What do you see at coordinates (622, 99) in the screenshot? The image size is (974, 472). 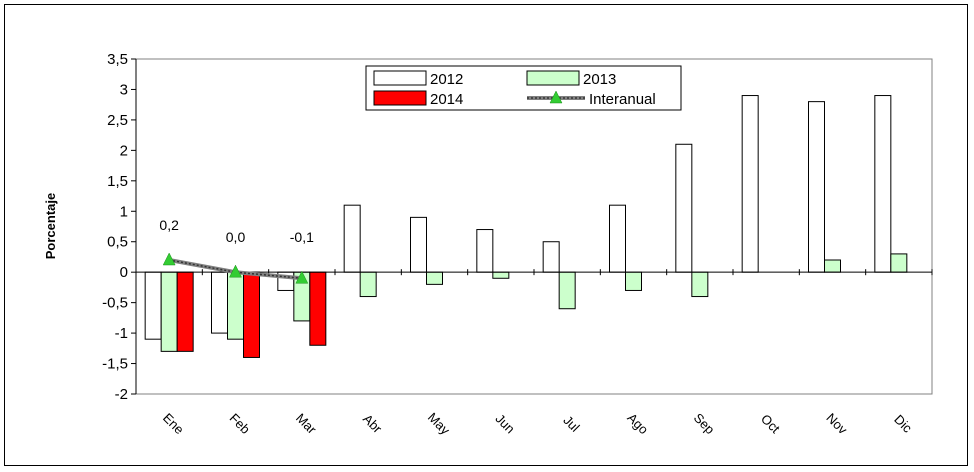 I see `legend-label-Interanual: Interanual` at bounding box center [622, 99].